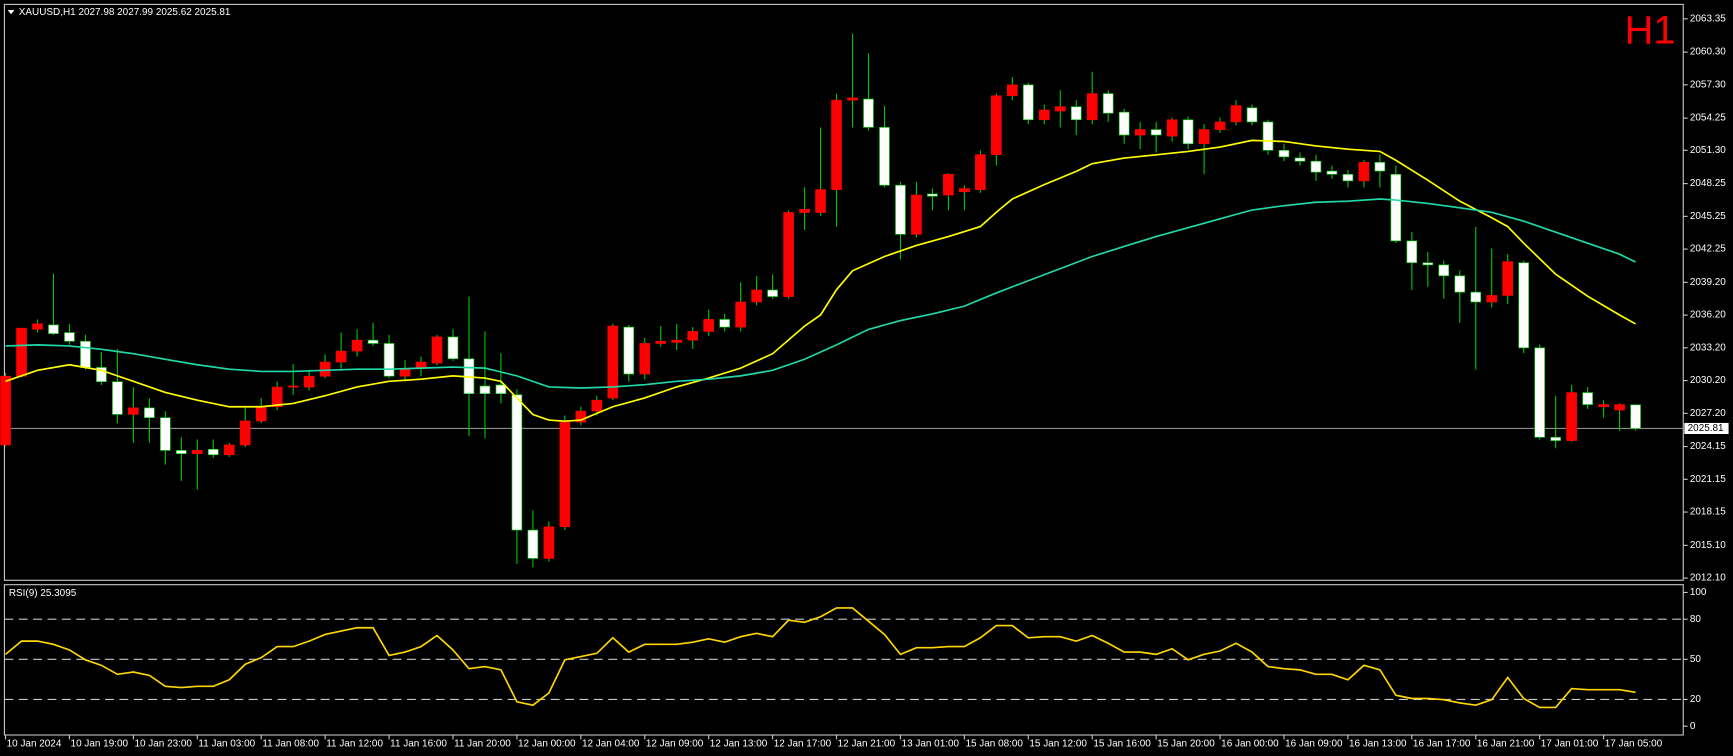 The height and width of the screenshot is (756, 1733). Describe the element at coordinates (1708, 446) in the screenshot. I see `y-tick-label: 2024.15` at that location.